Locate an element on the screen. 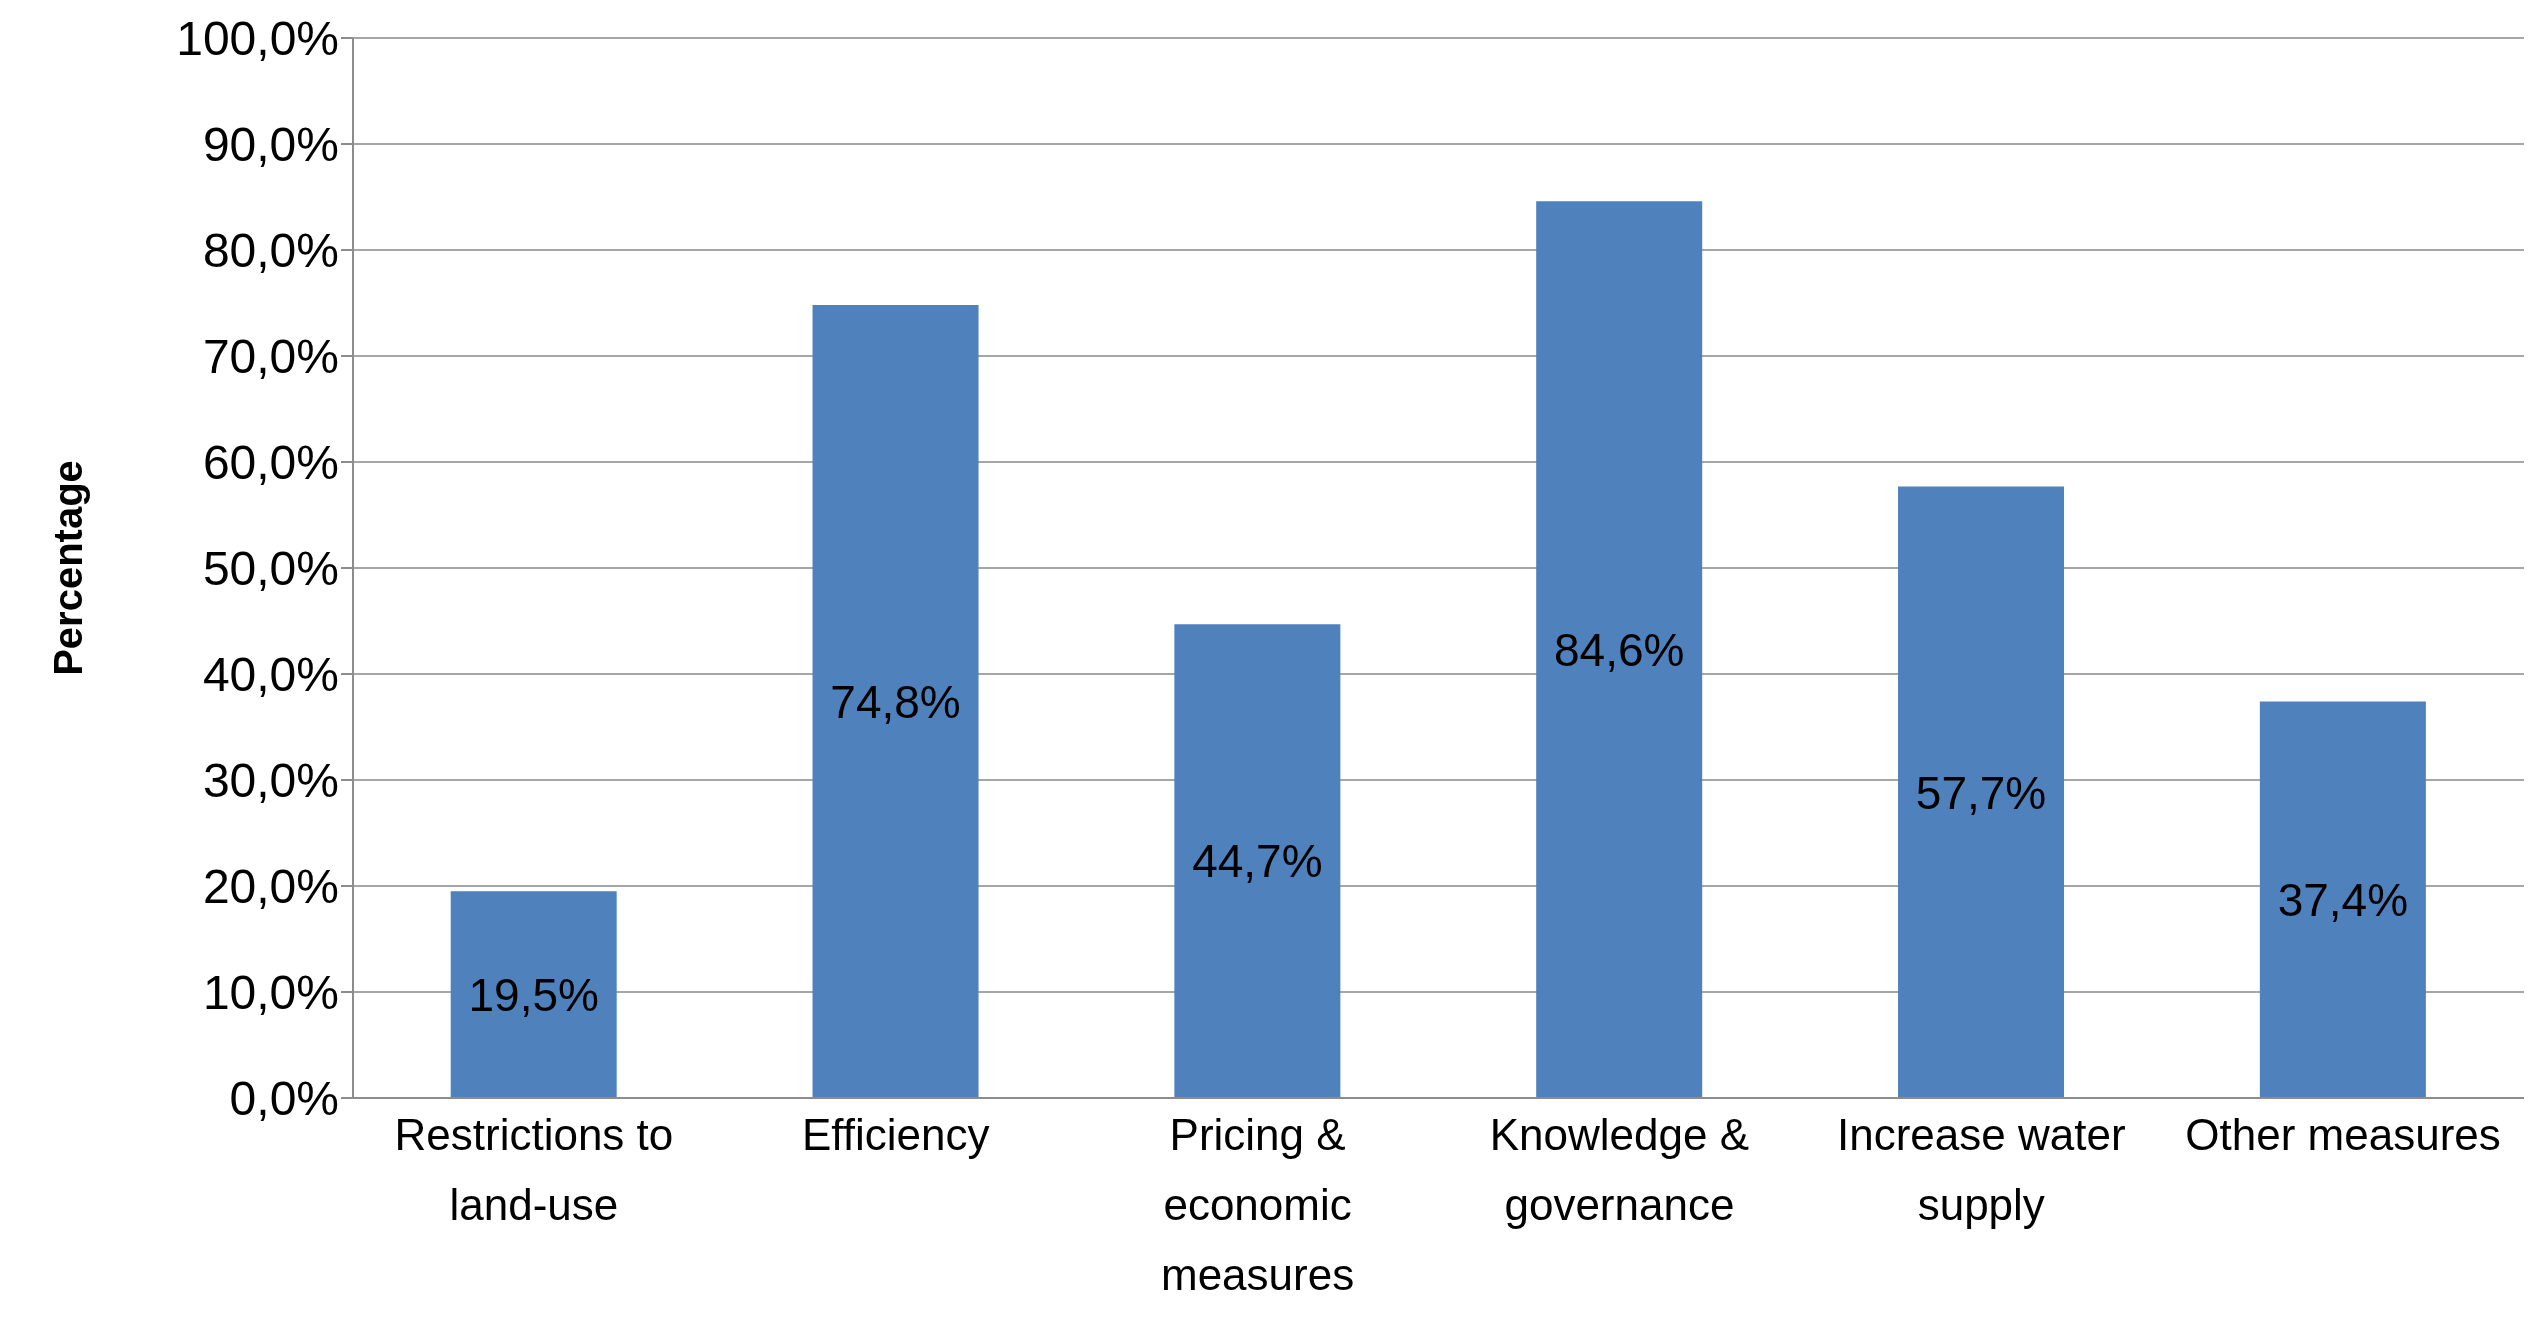  data-label: 37,4% is located at coordinates (2343, 900).